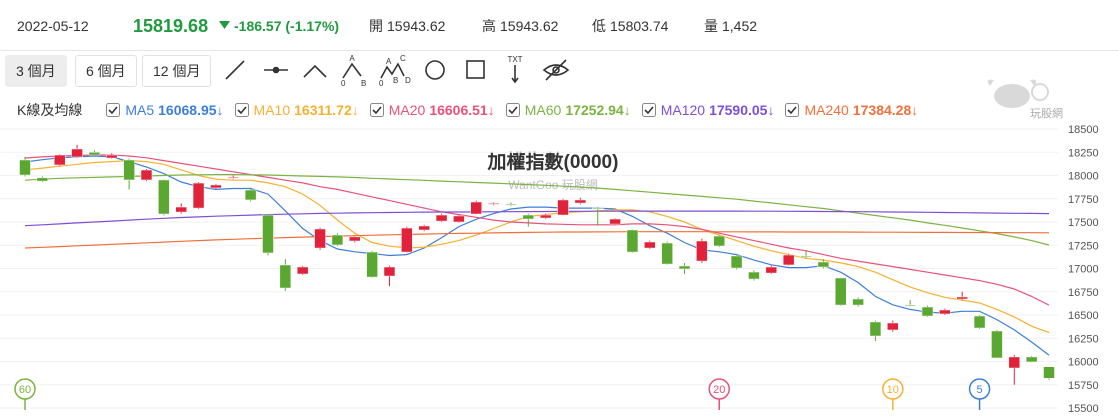 This screenshot has width=1119, height=419. I want to click on stat-label: 低, so click(599, 26).